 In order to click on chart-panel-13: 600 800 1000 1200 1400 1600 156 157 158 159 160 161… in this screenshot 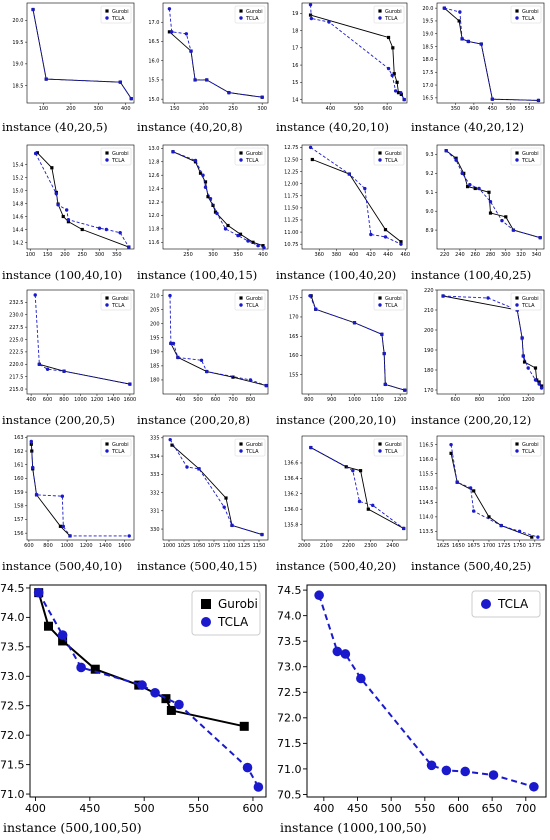, I will do `click(68, 504)`.